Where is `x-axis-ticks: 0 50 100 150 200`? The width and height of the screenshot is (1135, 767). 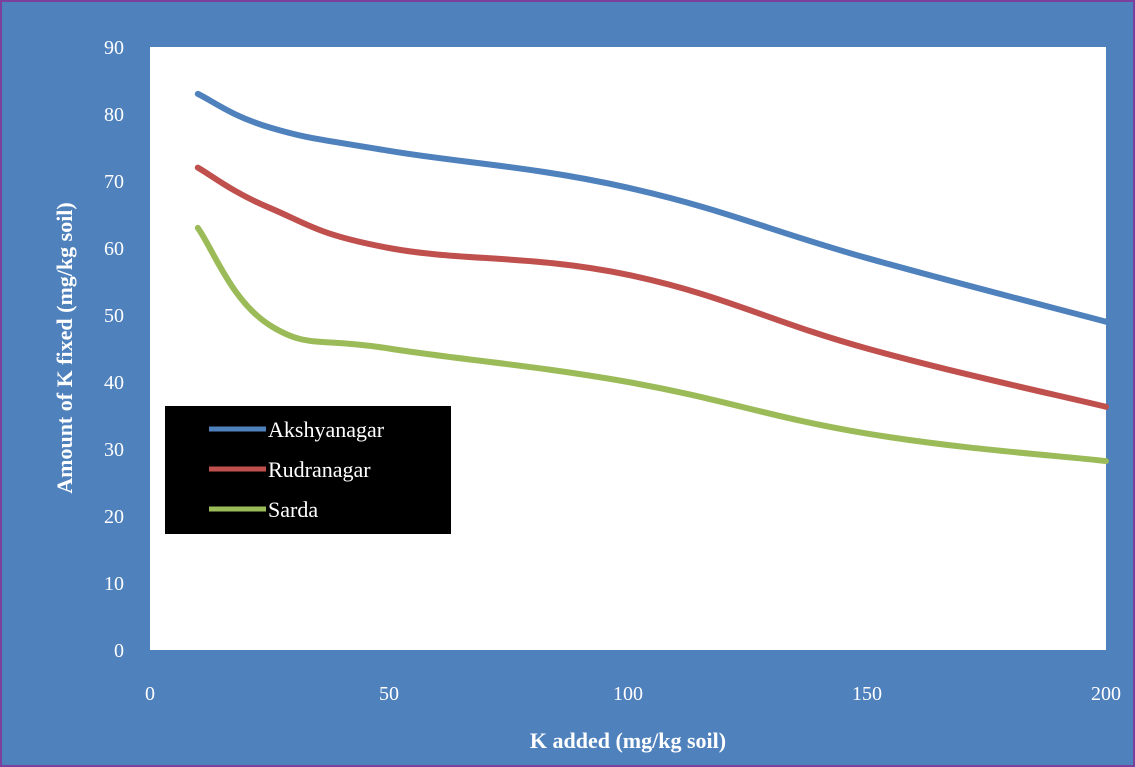
x-axis-ticks: 0 50 100 150 200 is located at coordinates (633, 694).